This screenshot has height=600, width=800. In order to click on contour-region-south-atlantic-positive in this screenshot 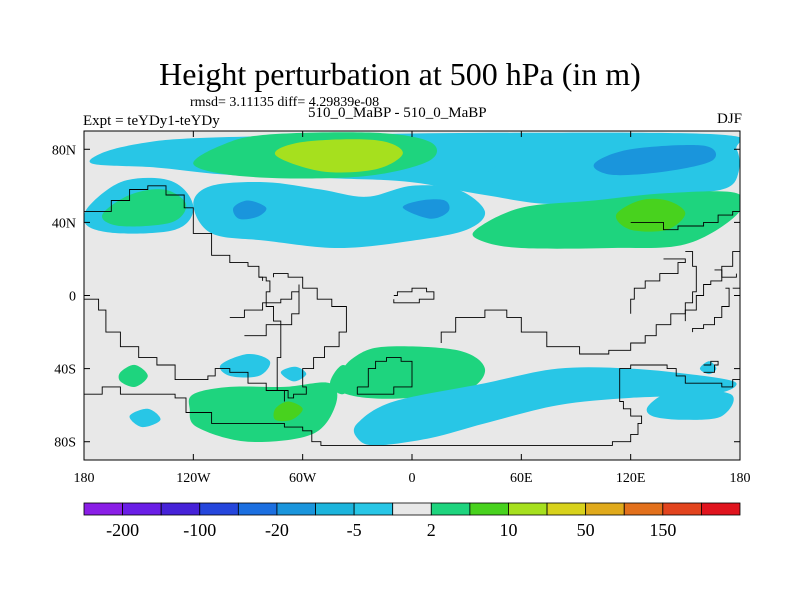, I will do `click(411, 372)`.